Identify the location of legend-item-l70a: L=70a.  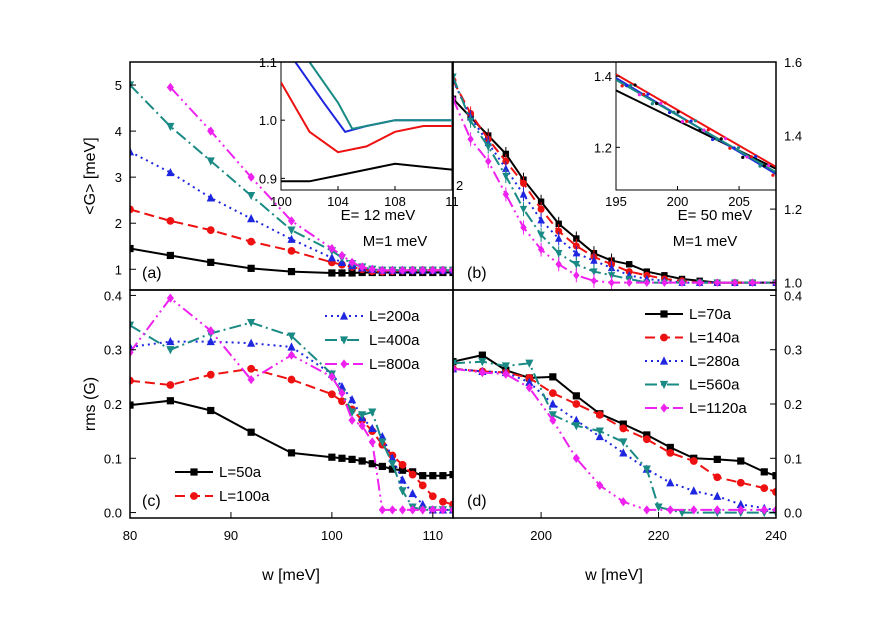
(688, 314).